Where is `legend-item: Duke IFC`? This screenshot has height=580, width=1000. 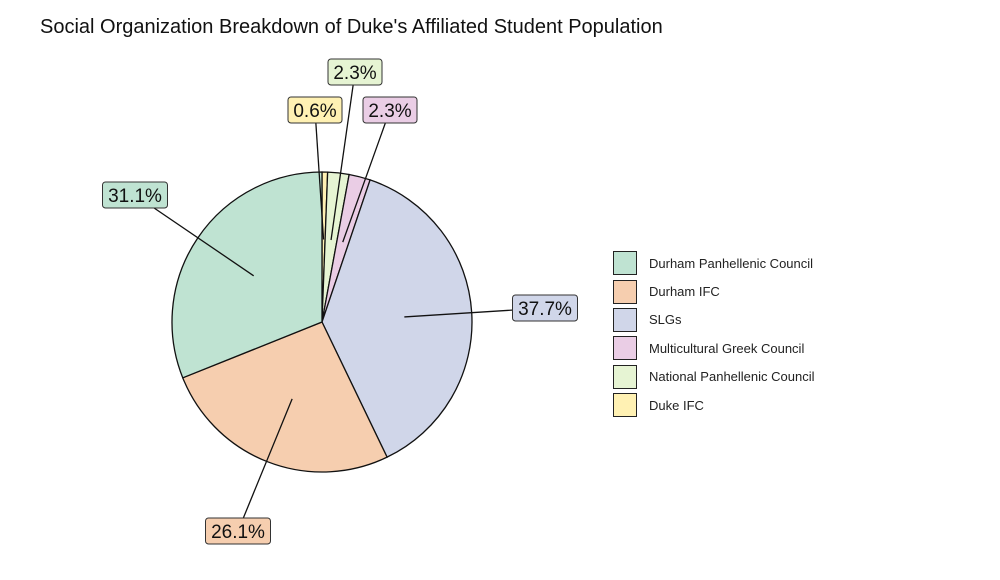
legend-item: Duke IFC is located at coordinates (714, 405).